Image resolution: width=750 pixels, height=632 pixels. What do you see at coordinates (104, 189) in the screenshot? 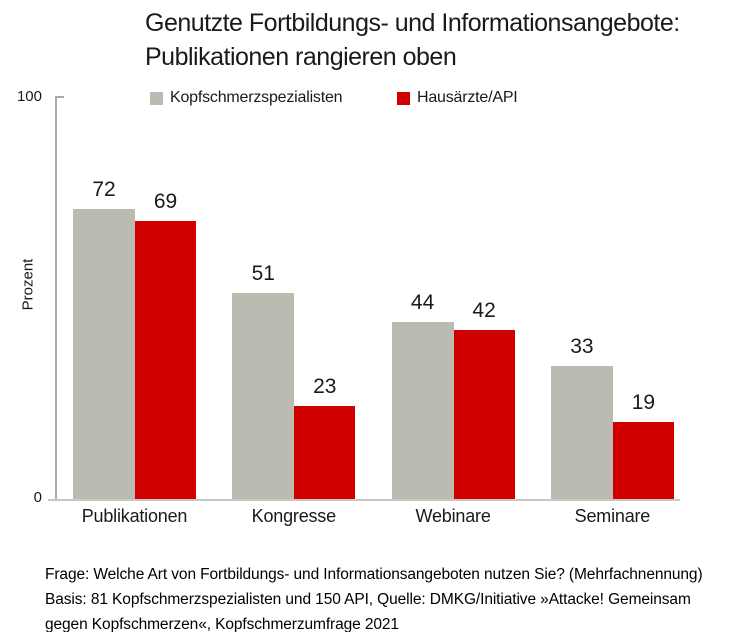
I see `bar-value-label-kopfschmerzspezialisten-publikationen: 72` at bounding box center [104, 189].